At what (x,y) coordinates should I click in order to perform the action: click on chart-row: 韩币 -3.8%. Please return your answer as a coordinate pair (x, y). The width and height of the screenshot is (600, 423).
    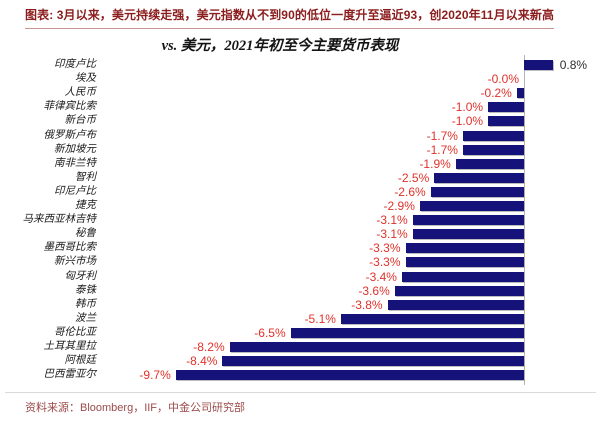
    Looking at the image, I should click on (300, 305).